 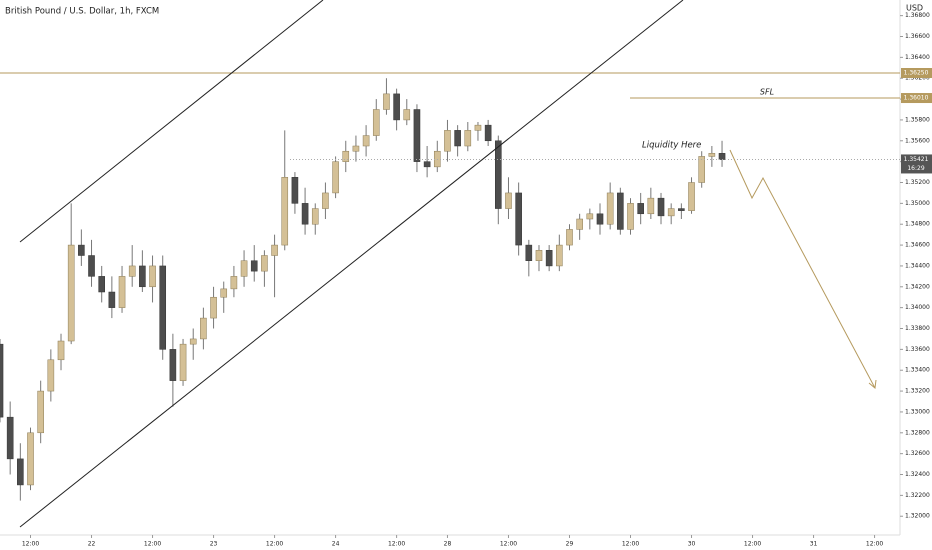 What do you see at coordinates (917, 432) in the screenshot?
I see `y-tick-label: 1.32800` at bounding box center [917, 432].